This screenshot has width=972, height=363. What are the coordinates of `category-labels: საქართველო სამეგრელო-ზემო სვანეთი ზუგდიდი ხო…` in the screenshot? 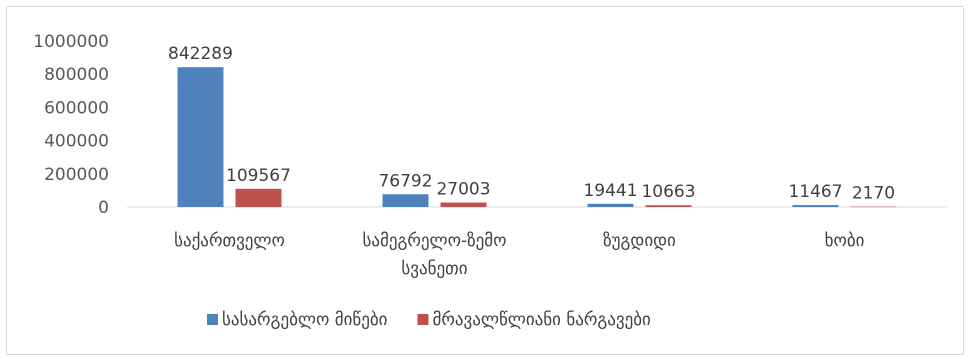 It's located at (519, 255).